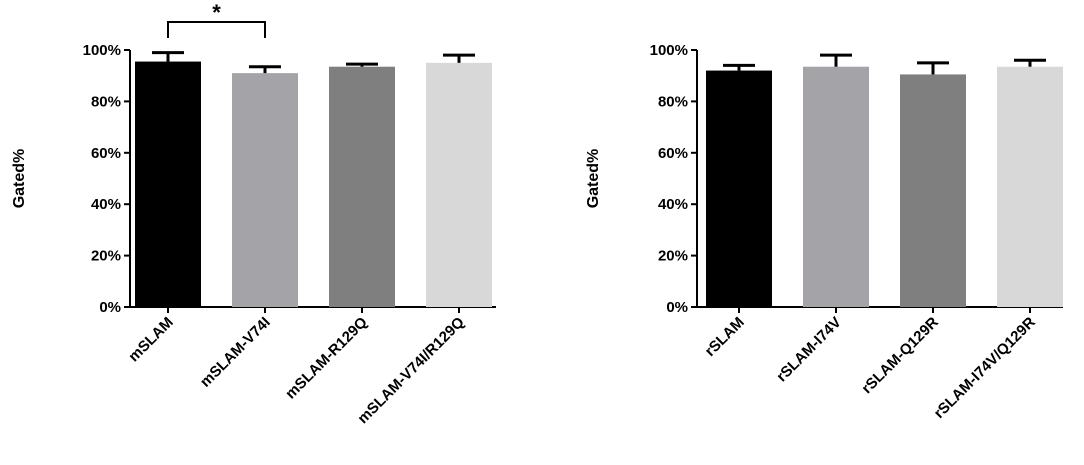  What do you see at coordinates (326, 358) in the screenshot?
I see `x-category-label: mSLAM-R129Q` at bounding box center [326, 358].